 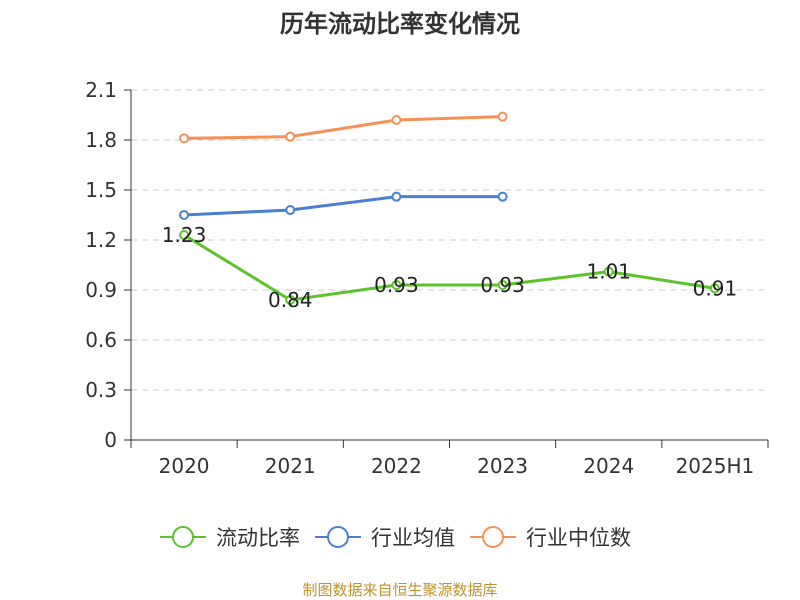 What do you see at coordinates (396, 466) in the screenshot?
I see `x-tick-label: 2022` at bounding box center [396, 466].